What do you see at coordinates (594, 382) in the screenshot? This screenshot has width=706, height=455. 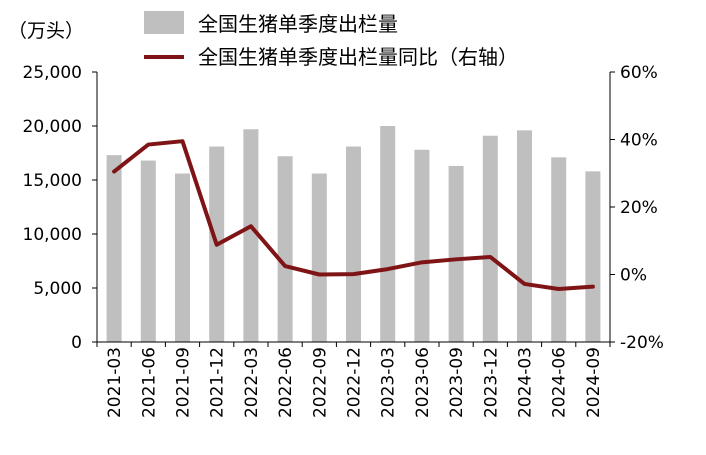 I see `x-tick-label: 2024-09` at bounding box center [594, 382].